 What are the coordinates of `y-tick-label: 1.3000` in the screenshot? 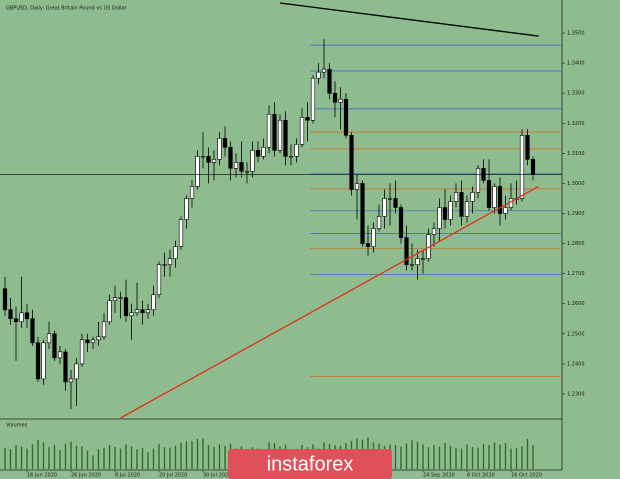 It's located at (576, 184).